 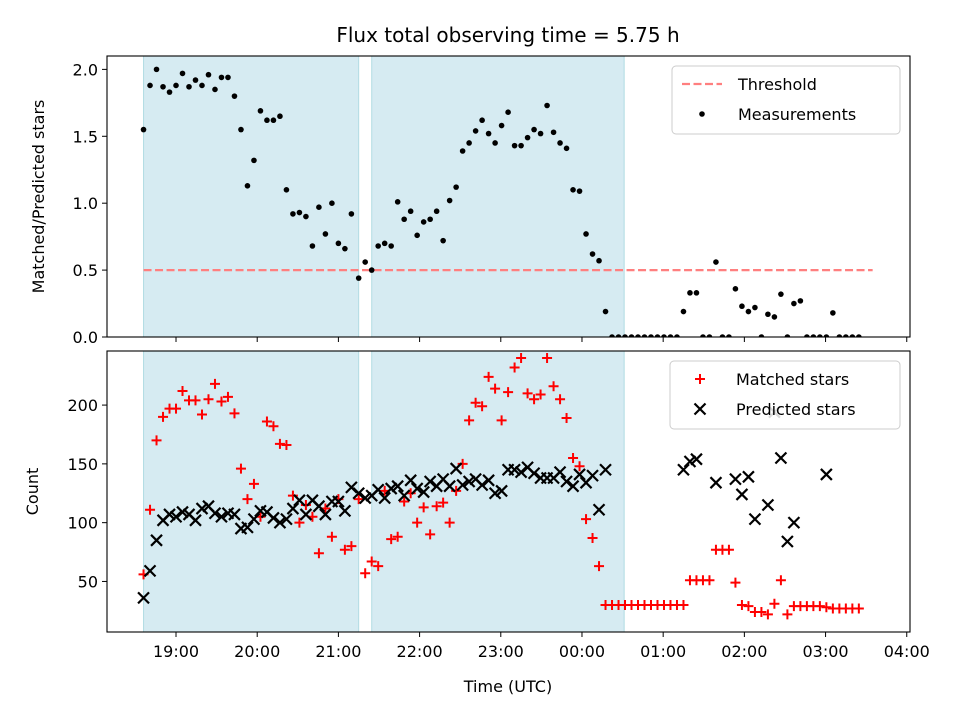 I want to click on x-tick-label: 03:00, so click(x=826, y=651).